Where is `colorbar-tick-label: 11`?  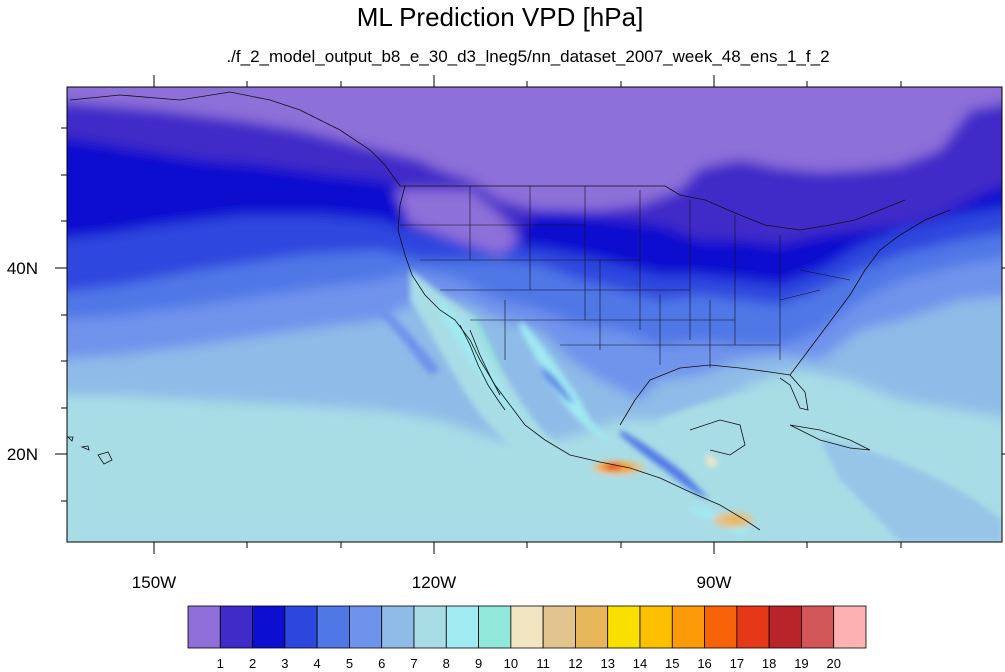
colorbar-tick-label: 11 is located at coordinates (543, 663).